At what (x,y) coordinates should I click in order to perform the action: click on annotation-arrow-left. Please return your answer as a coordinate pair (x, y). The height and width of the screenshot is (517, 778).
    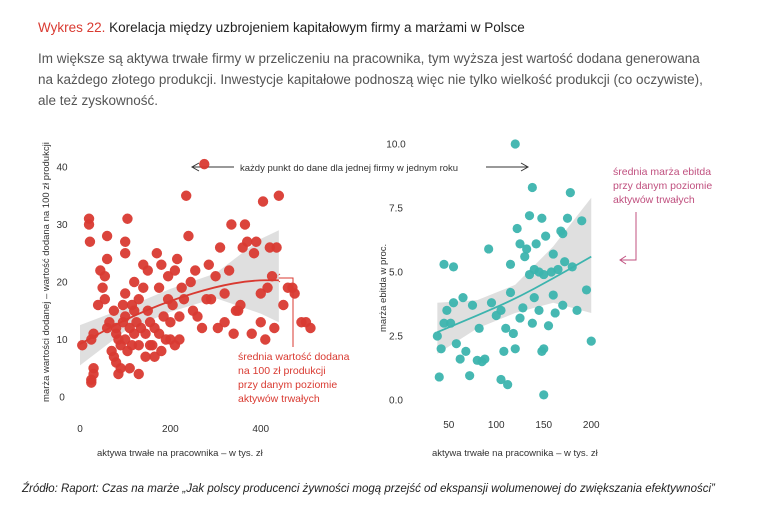
    Looking at the image, I should click on (212, 167).